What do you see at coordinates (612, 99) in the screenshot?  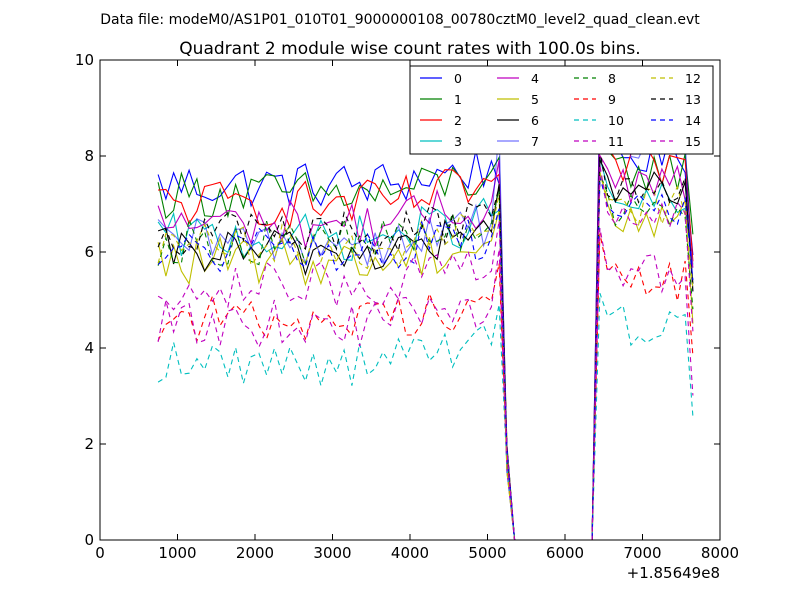 I see `legend-label-9: 9` at bounding box center [612, 99].